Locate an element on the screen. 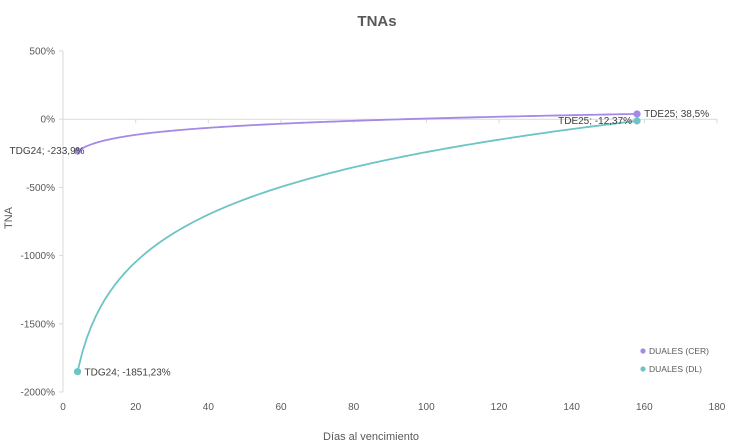 This screenshot has height=444, width=746. x-tick-label: 20 is located at coordinates (136, 407).